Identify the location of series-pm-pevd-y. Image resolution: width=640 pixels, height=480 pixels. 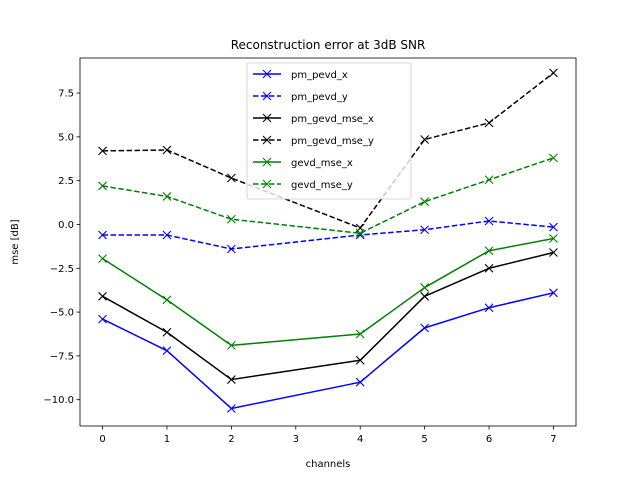
(328, 235).